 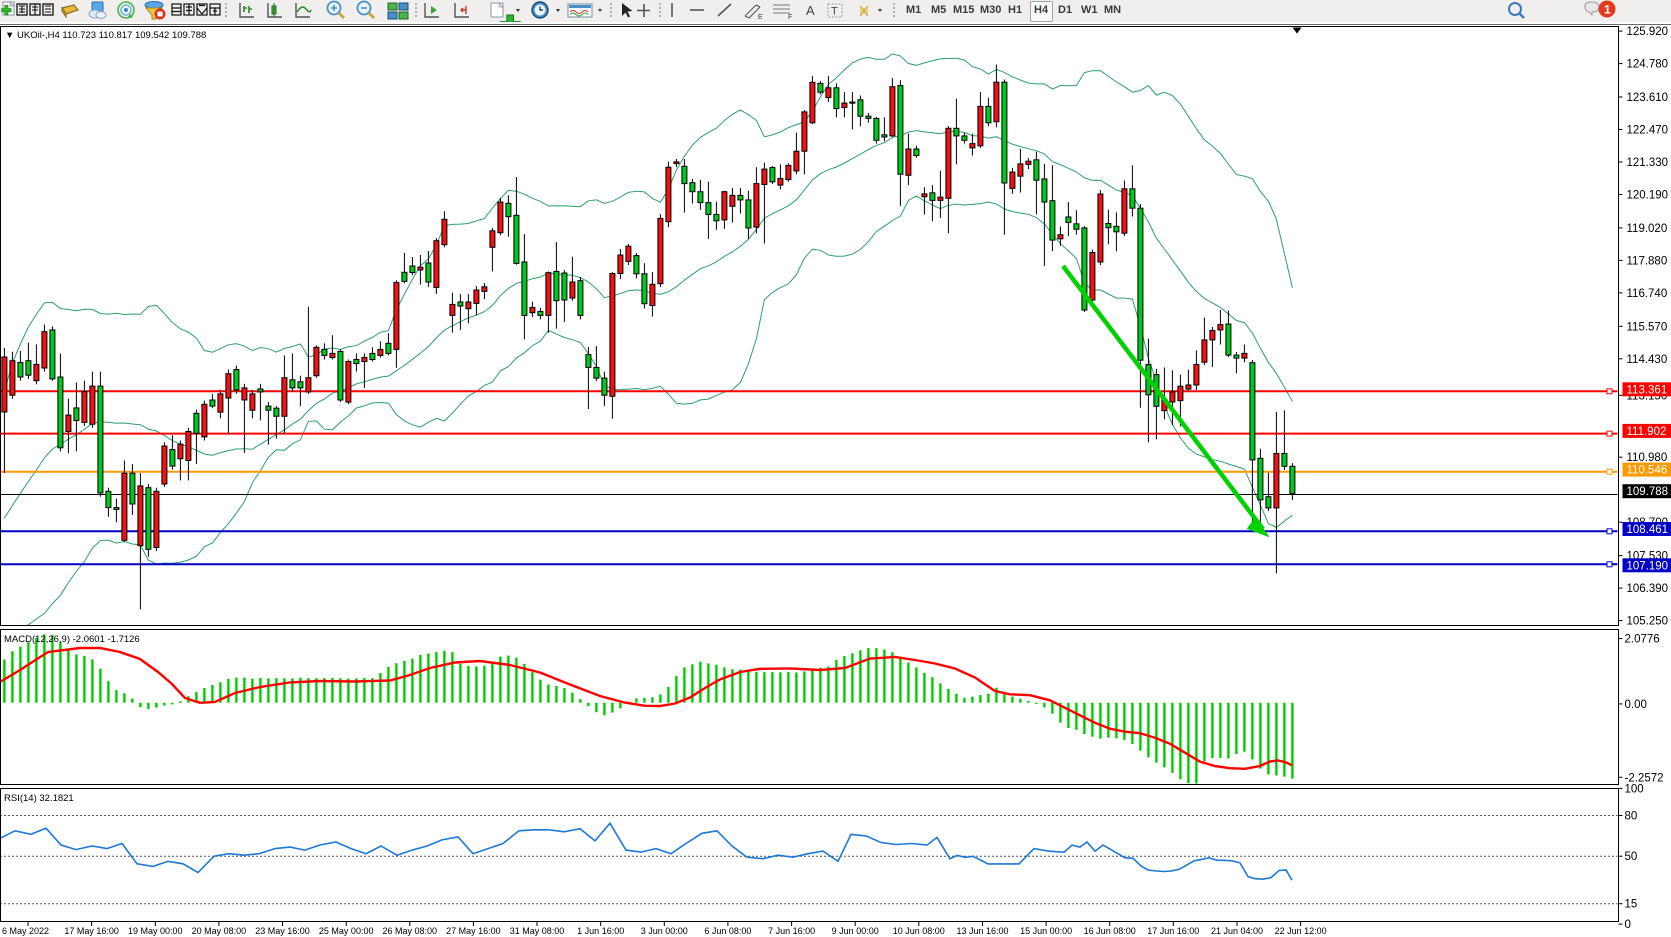 What do you see at coordinates (834, 12) in the screenshot?
I see `svg-text: T` at bounding box center [834, 12].